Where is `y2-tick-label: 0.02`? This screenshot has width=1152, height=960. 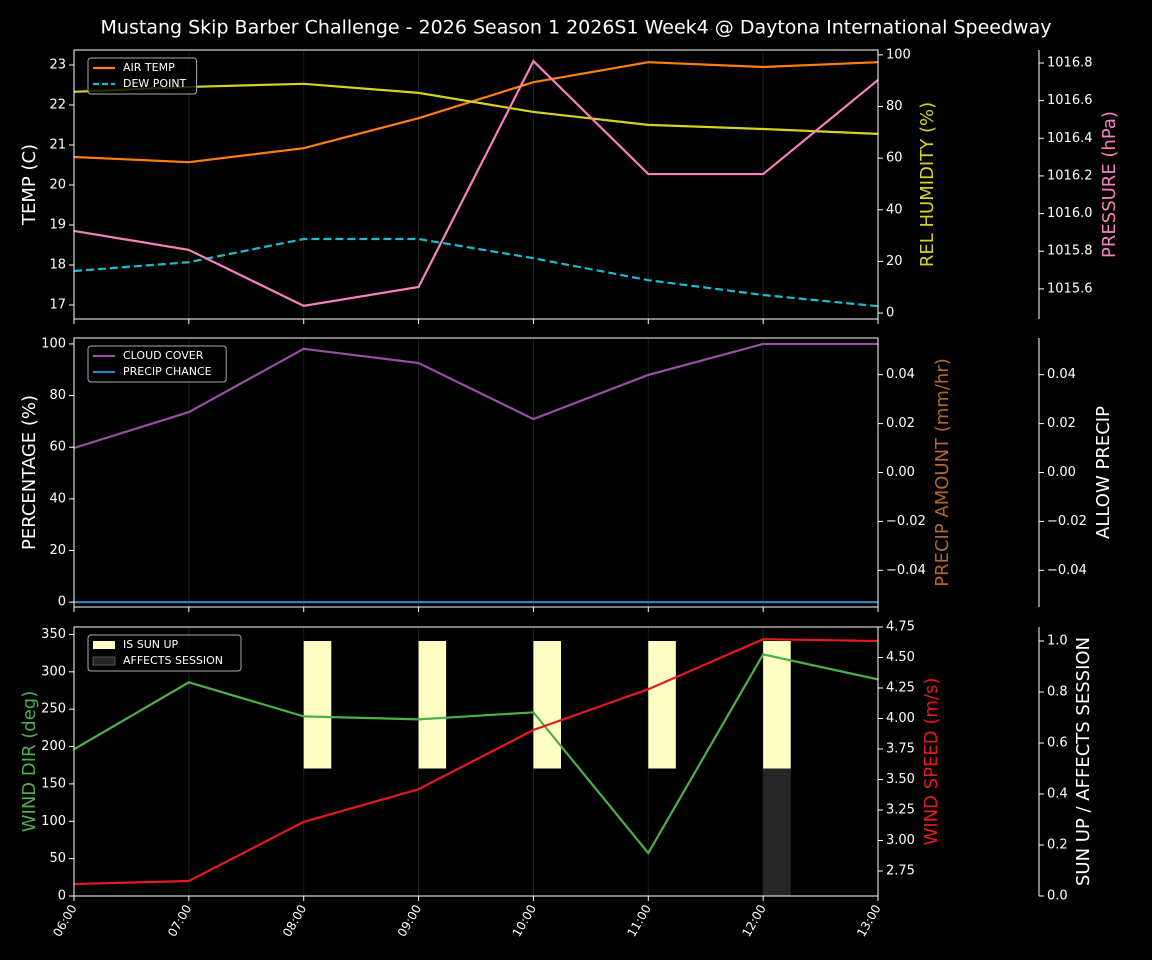 y2-tick-label: 0.02 is located at coordinates (900, 423).